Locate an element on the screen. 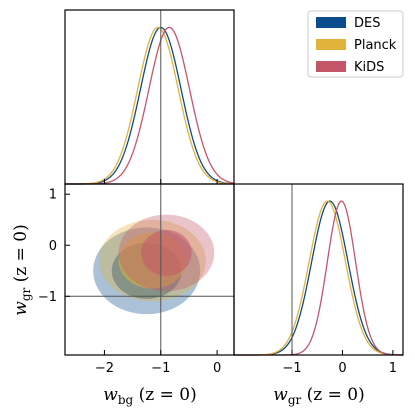  tick-label-x-wbg--2: −2 is located at coordinates (104, 368).